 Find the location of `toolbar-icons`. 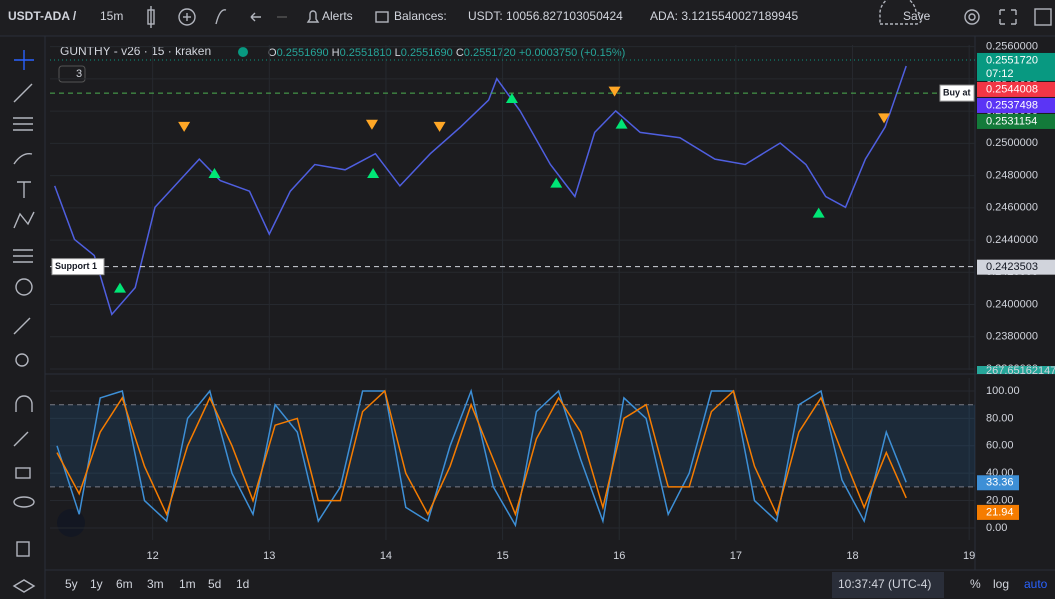

toolbar-icons is located at coordinates (599, 14).